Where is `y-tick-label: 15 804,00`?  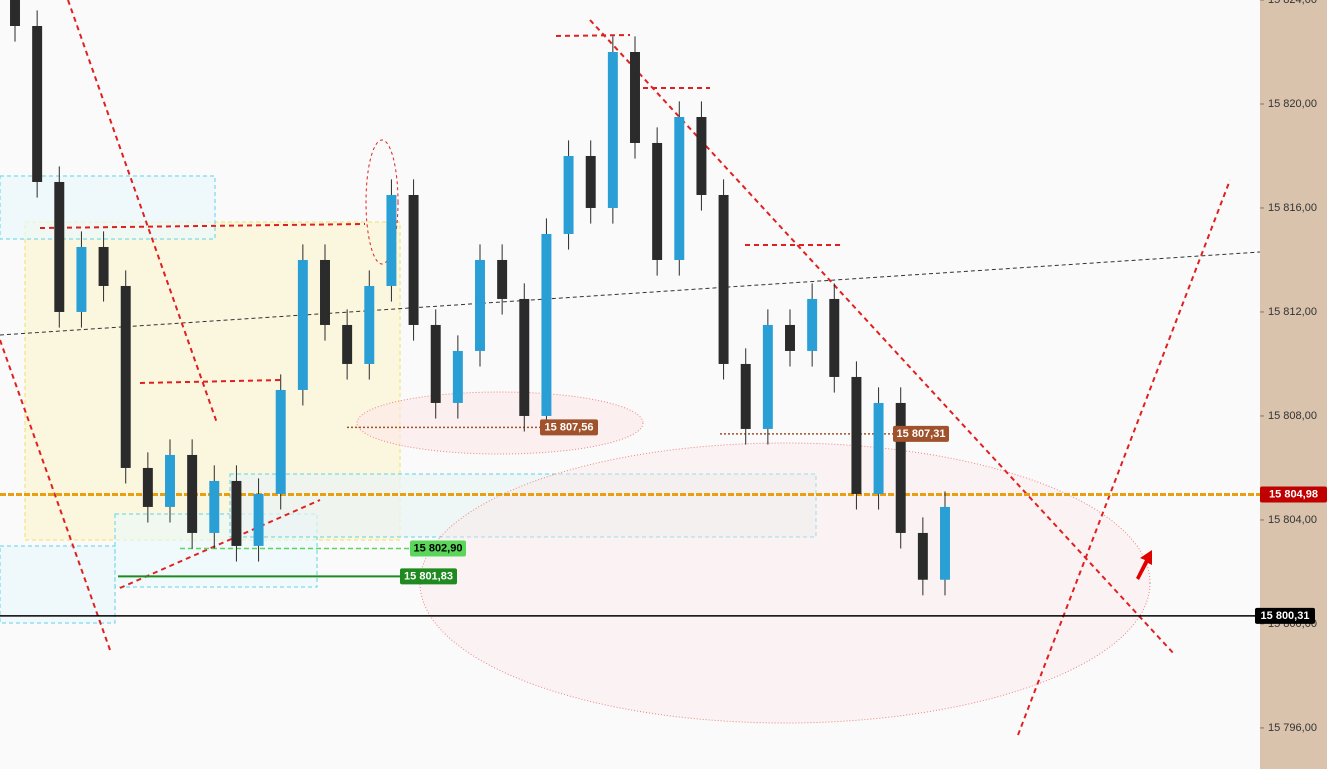 y-tick-label: 15 804,00 is located at coordinates (1292, 520).